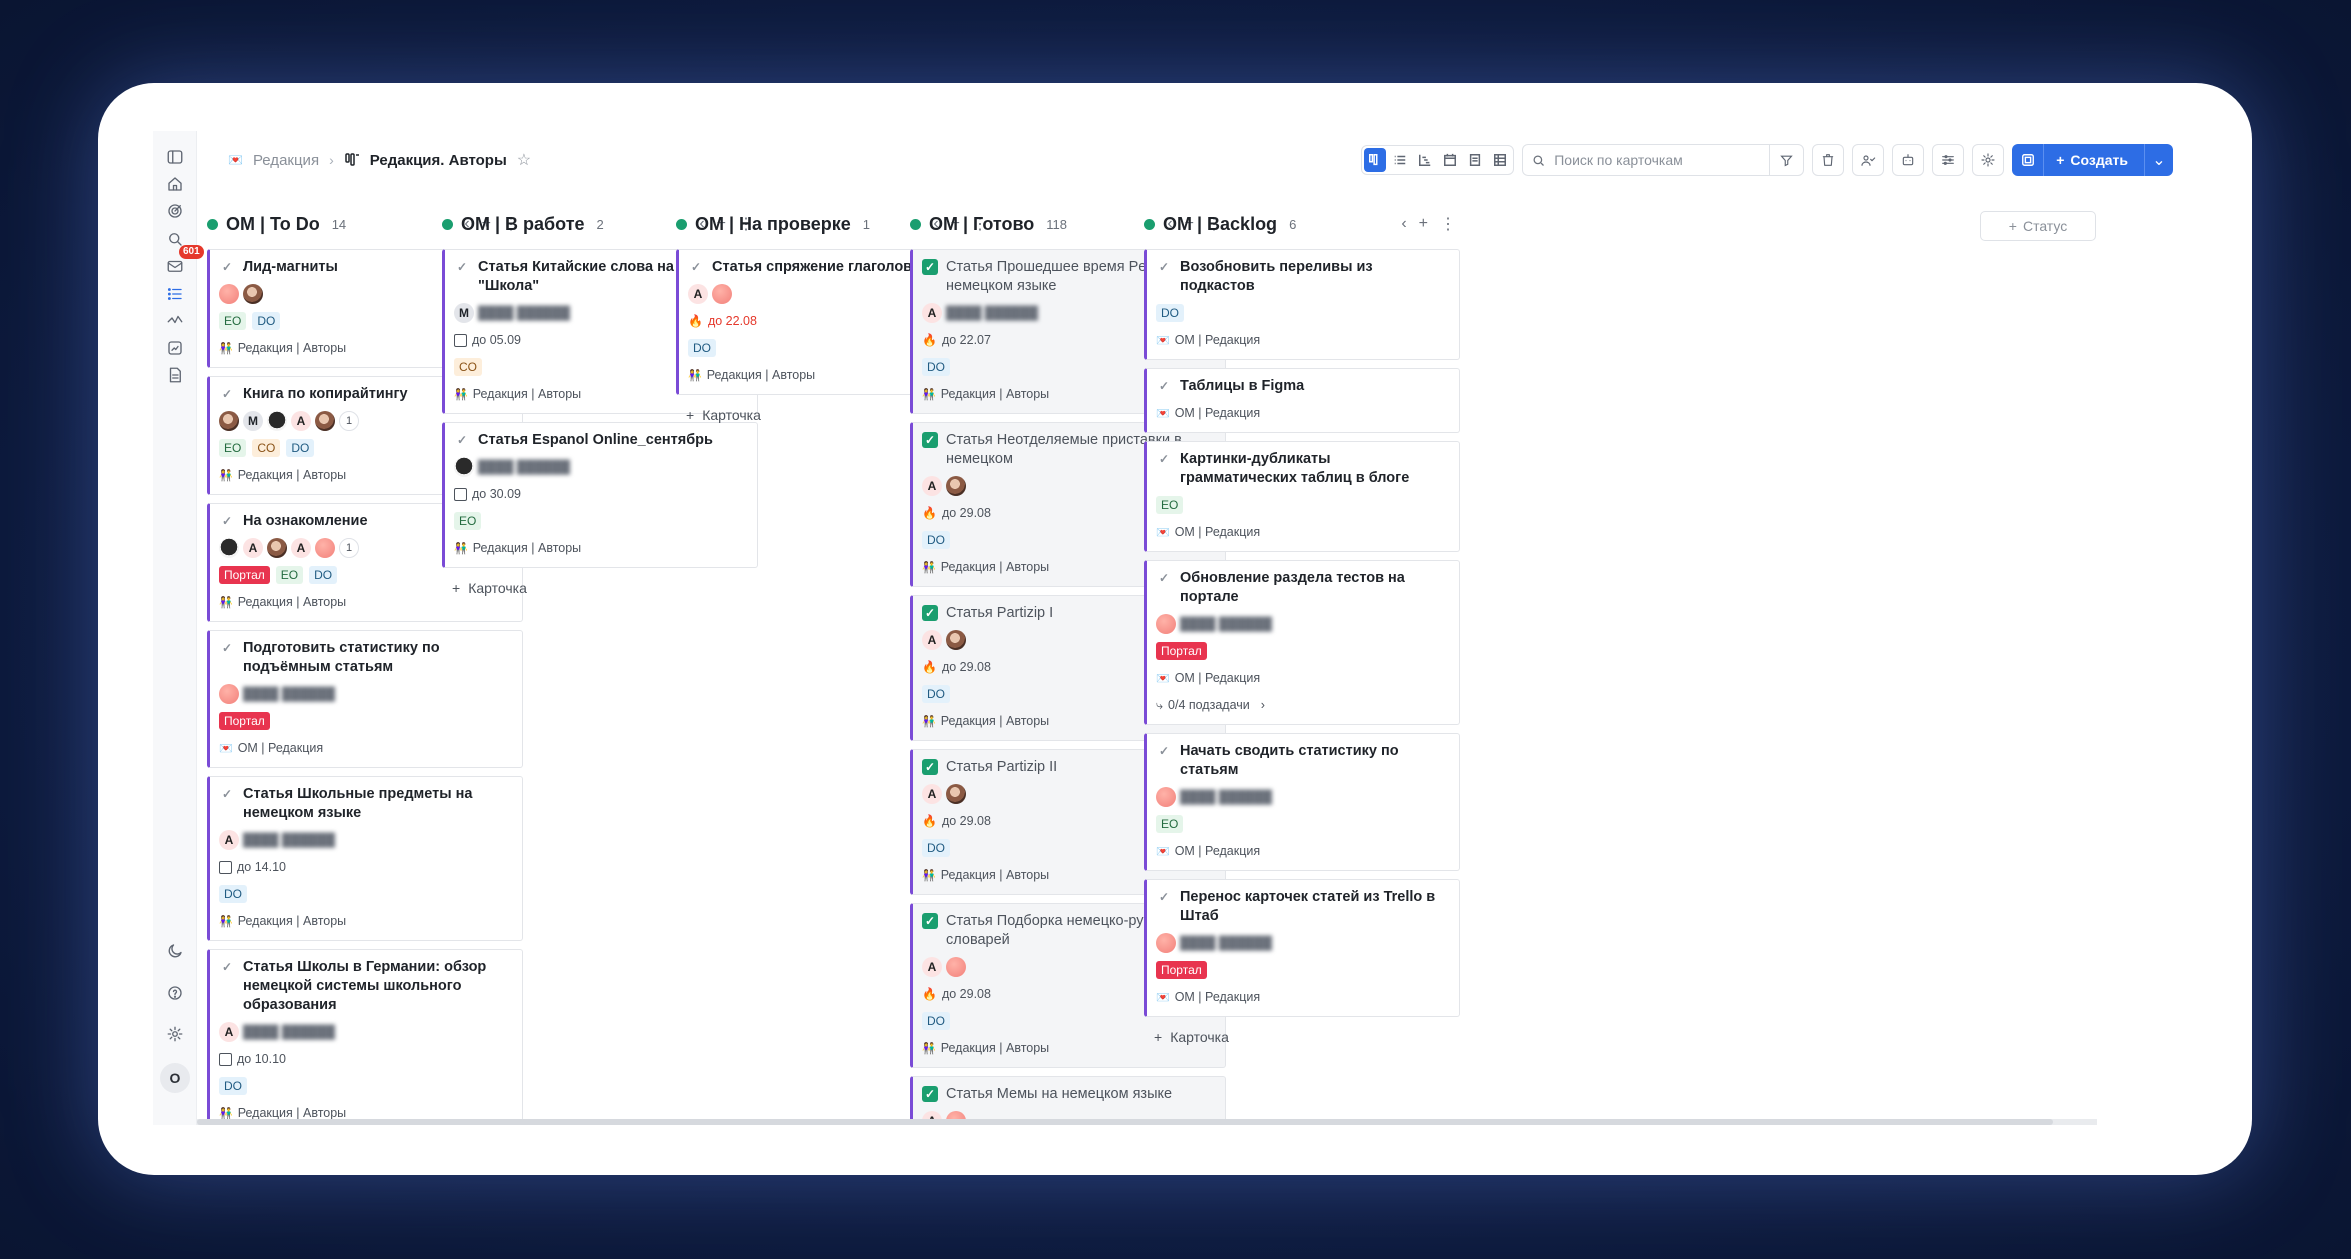 This screenshot has height=1259, width=2351. What do you see at coordinates (175, 184) in the screenshot?
I see `home-icon` at bounding box center [175, 184].